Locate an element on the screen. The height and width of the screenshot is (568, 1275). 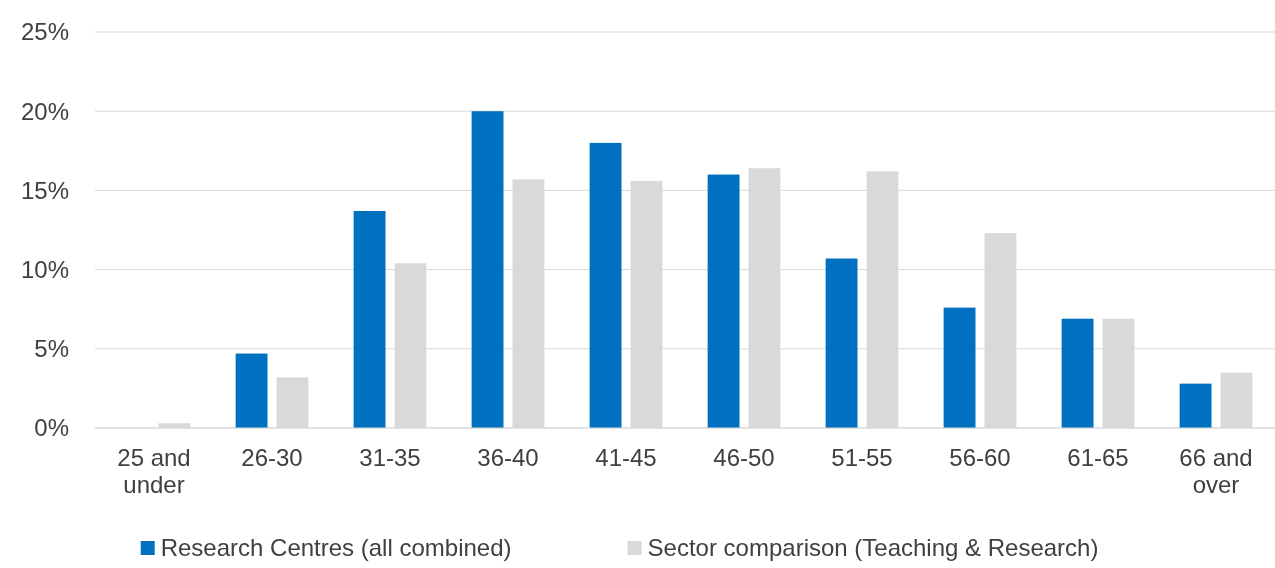
x-tick-label: 61-65 is located at coordinates (1098, 458).